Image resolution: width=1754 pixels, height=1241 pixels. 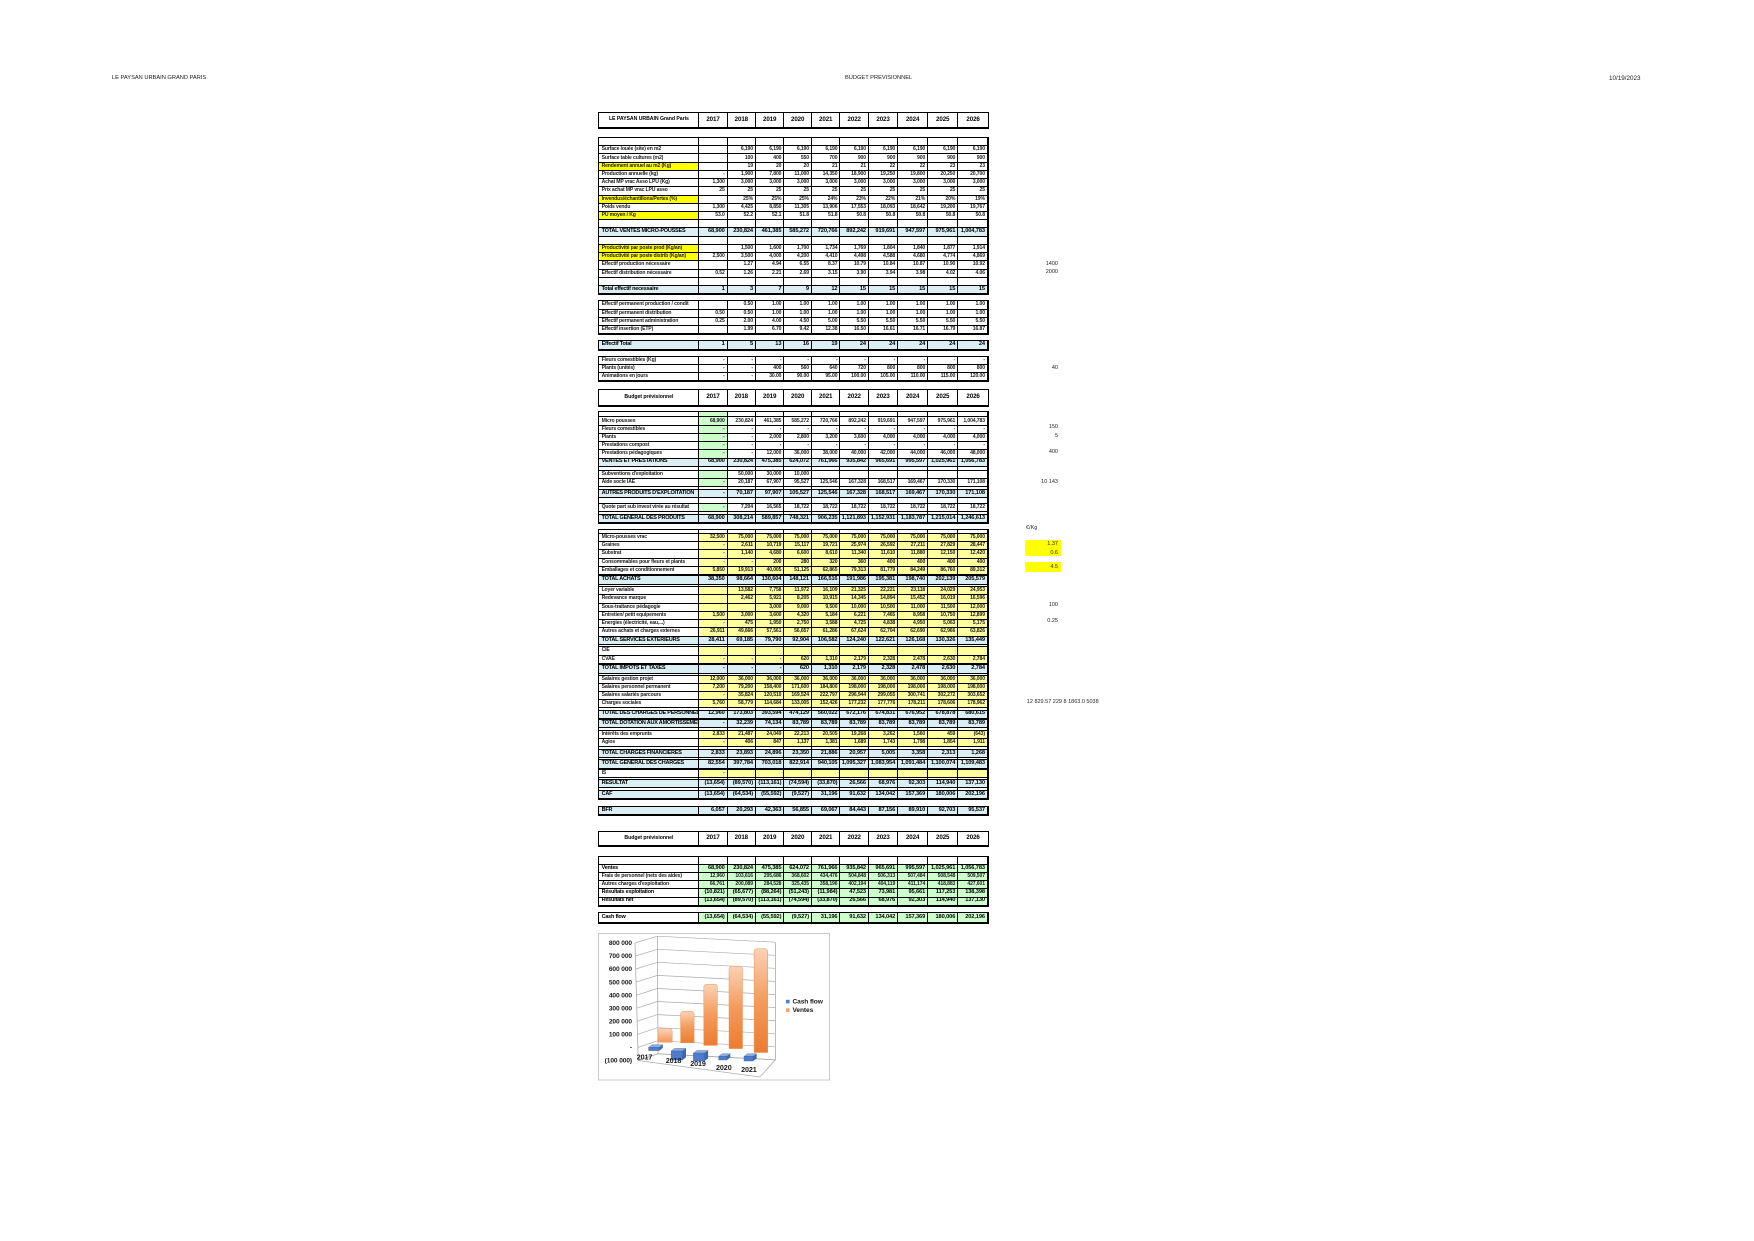 What do you see at coordinates (724, 1067) in the screenshot?
I see `svg-text: 2020` at bounding box center [724, 1067].